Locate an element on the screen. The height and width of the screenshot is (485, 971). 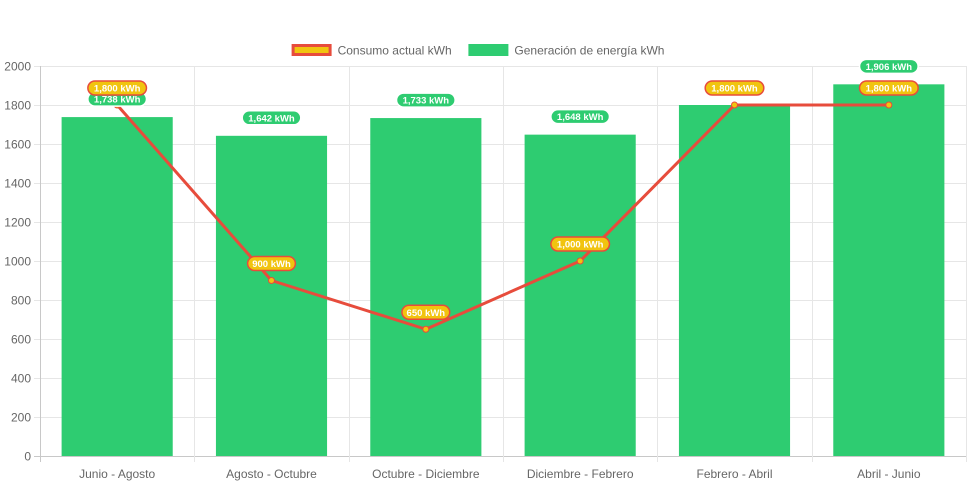
data-label: 900 kWh is located at coordinates (271, 263).